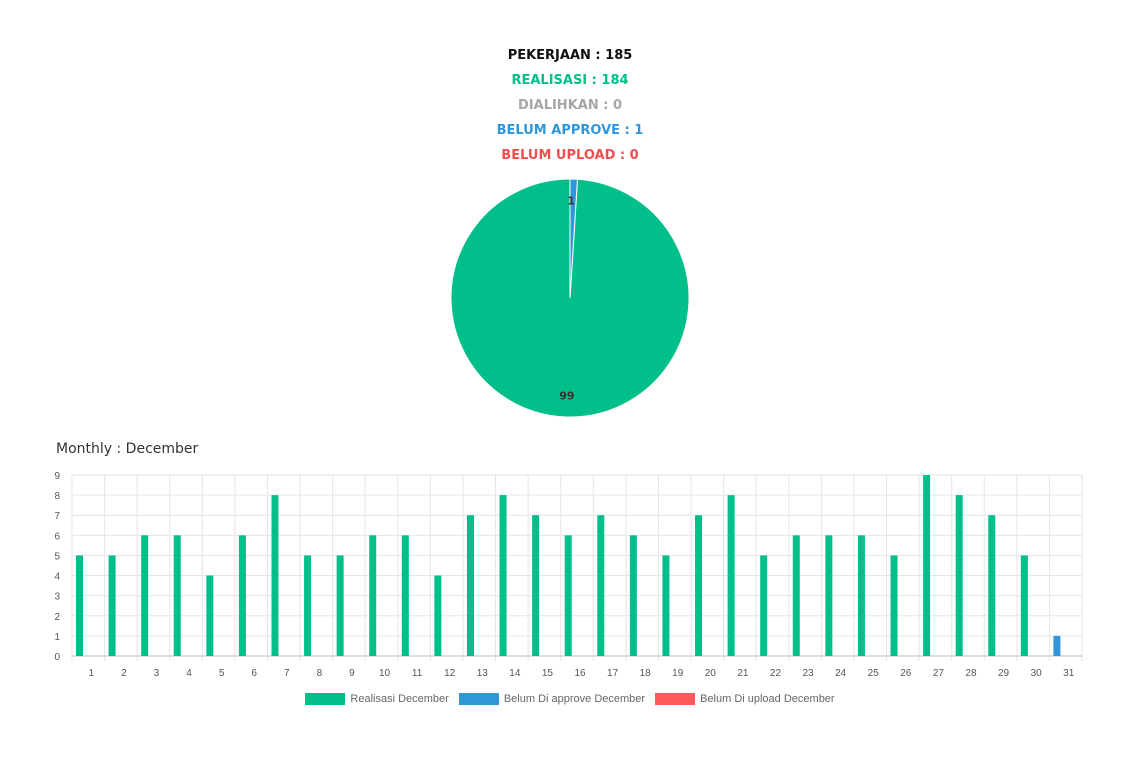 The width and height of the screenshot is (1140, 763). I want to click on legend-label-realisasi: Realisasi December, so click(399, 699).